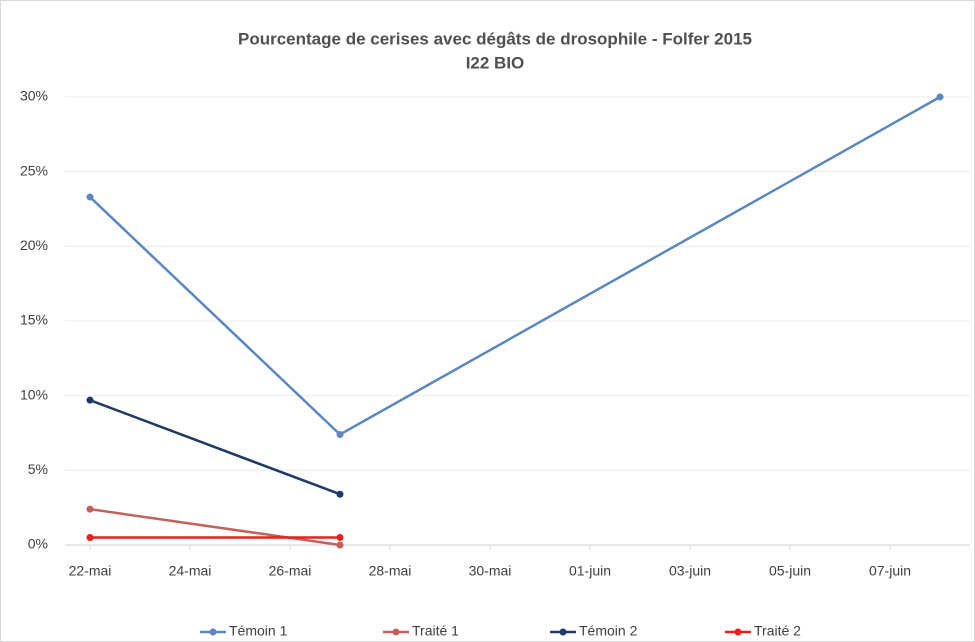  I want to click on legend-label: Traité 1, so click(435, 631).